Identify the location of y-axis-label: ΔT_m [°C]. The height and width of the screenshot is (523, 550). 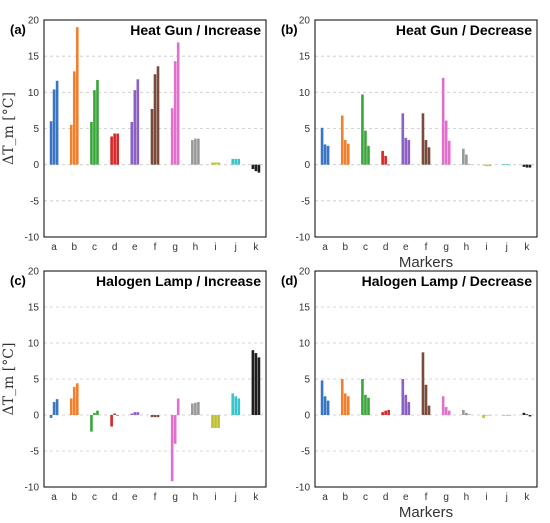
(9, 128).